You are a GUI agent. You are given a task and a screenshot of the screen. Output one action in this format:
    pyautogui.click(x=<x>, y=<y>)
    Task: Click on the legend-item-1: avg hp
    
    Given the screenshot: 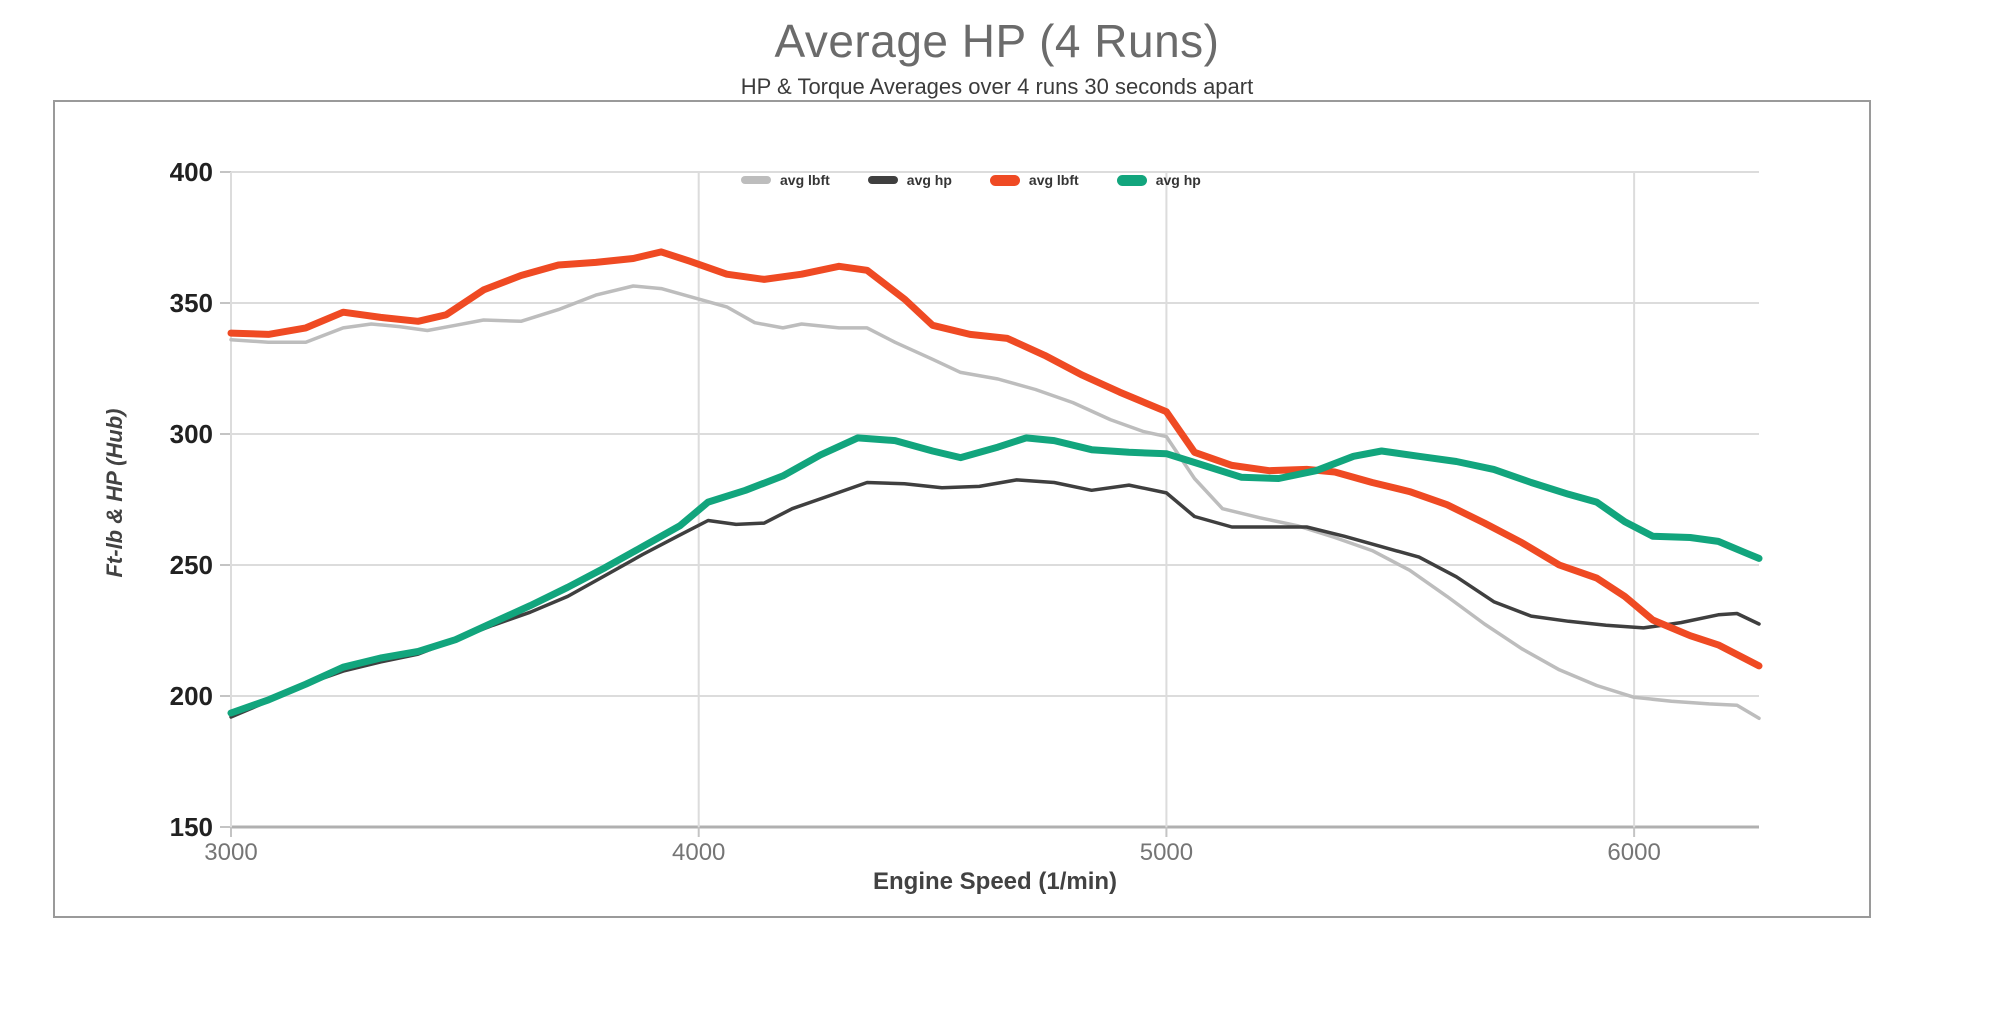 What is the action you would take?
    pyautogui.click(x=909, y=180)
    